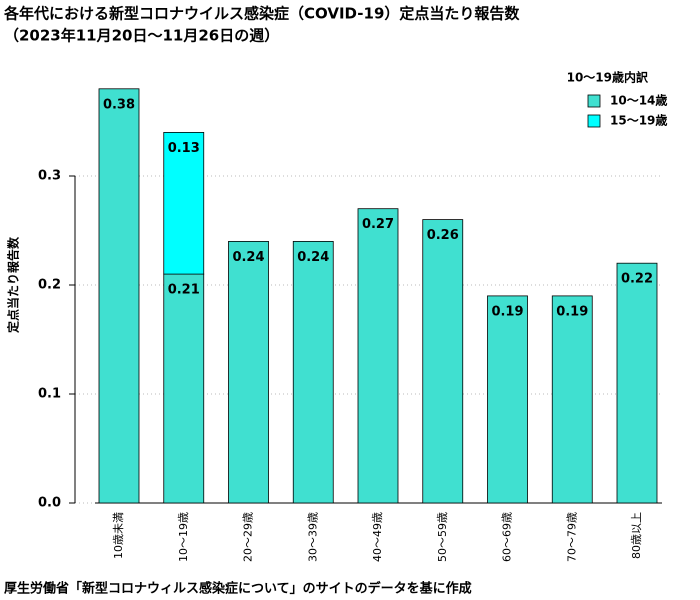 Image resolution: width=700 pixels, height=600 pixels. What do you see at coordinates (248, 537) in the screenshot?
I see `x-tick-label: 20〜29歳` at bounding box center [248, 537].